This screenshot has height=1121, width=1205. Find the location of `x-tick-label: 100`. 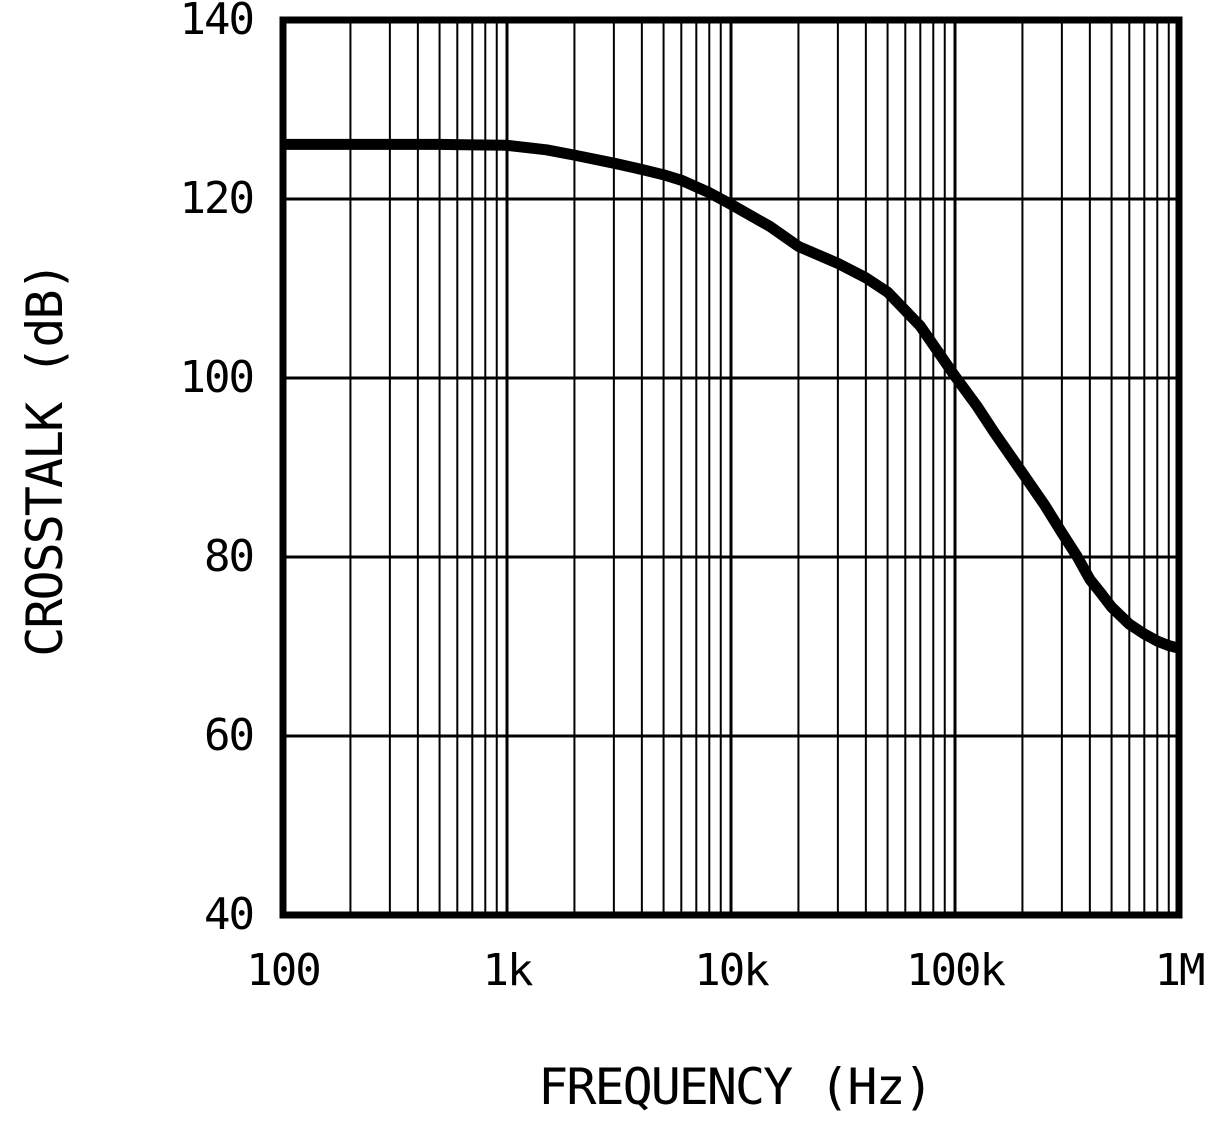

x-tick-label: 100 is located at coordinates (283, 970).